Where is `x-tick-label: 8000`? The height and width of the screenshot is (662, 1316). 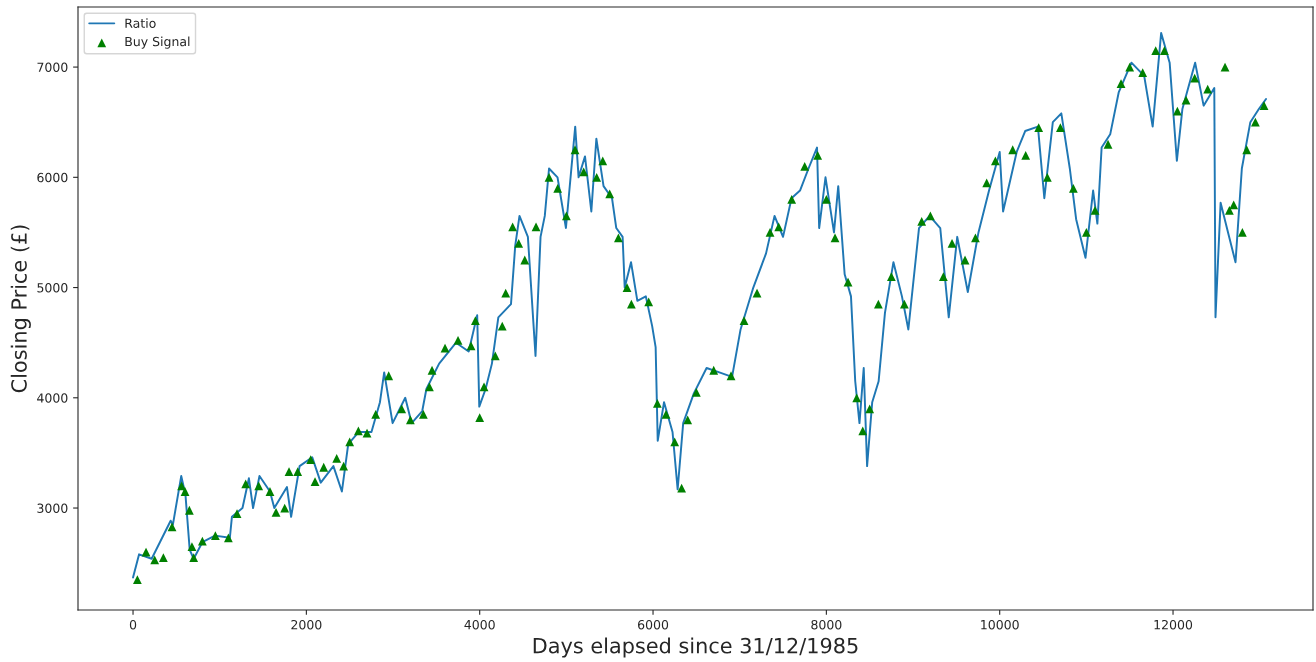 x-tick-label: 8000 is located at coordinates (826, 624).